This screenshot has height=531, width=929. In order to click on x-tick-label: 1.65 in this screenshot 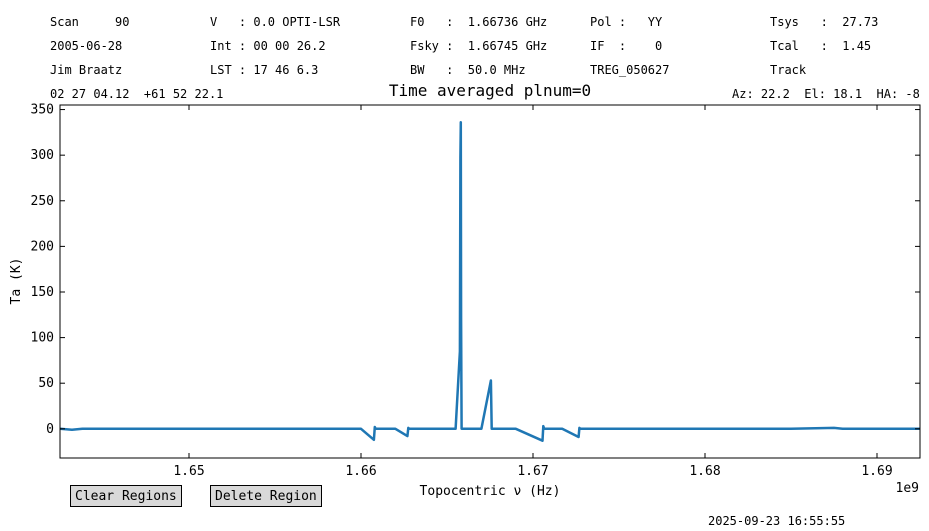, I will do `click(188, 471)`.